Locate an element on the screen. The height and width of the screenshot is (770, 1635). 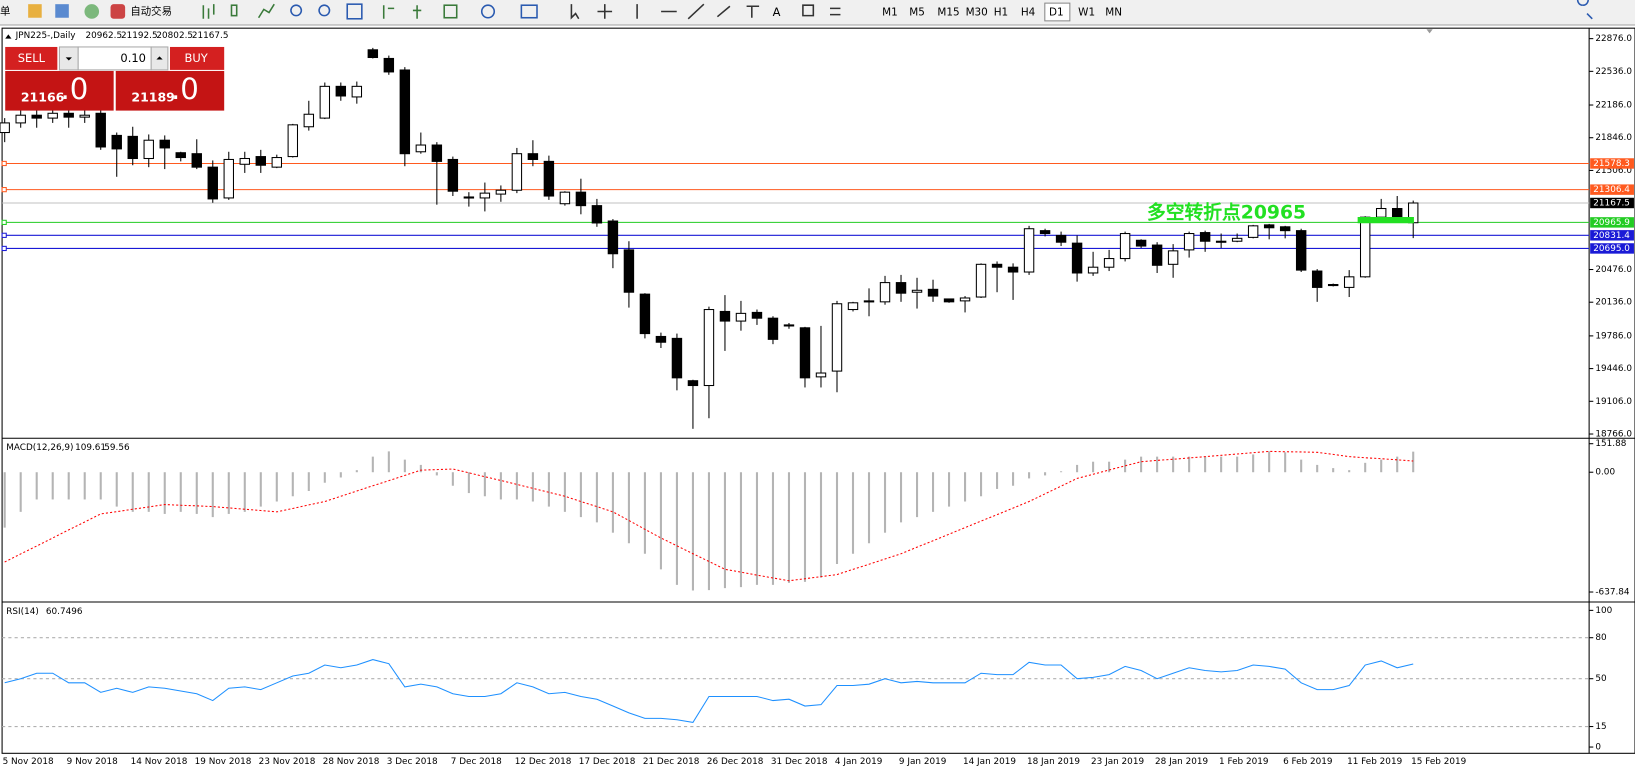
bid-label: 21167.5 is located at coordinates (1611, 203).